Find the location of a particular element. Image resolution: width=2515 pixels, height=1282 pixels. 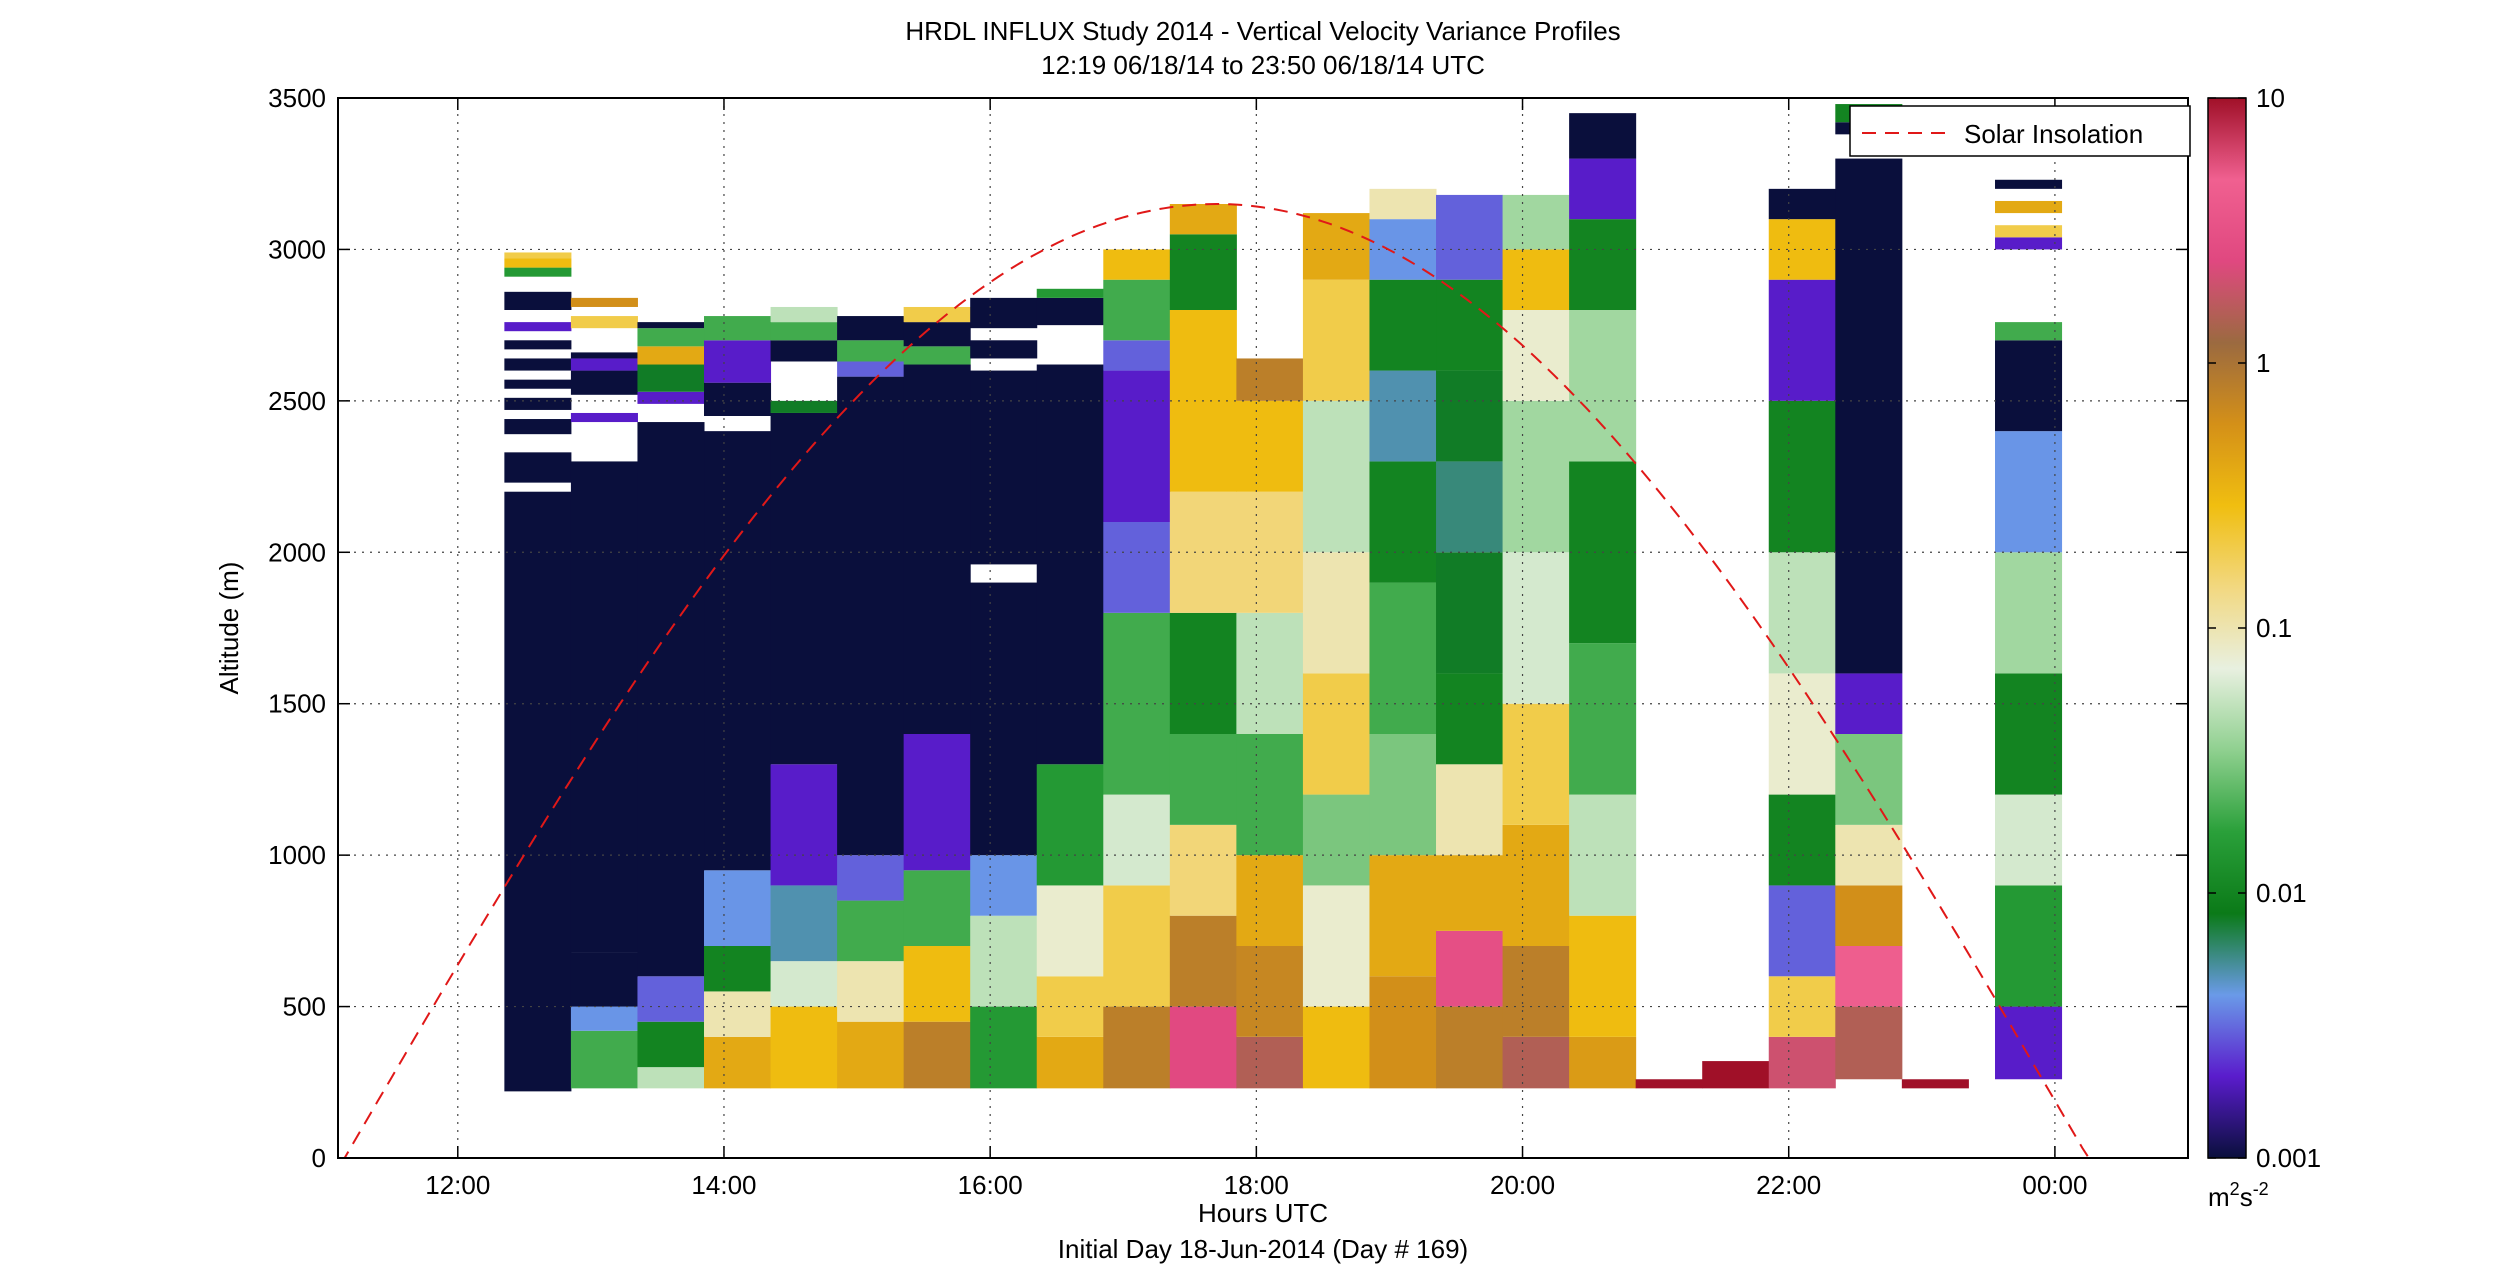

x-tick-label: 18:00 is located at coordinates (1256, 1185).